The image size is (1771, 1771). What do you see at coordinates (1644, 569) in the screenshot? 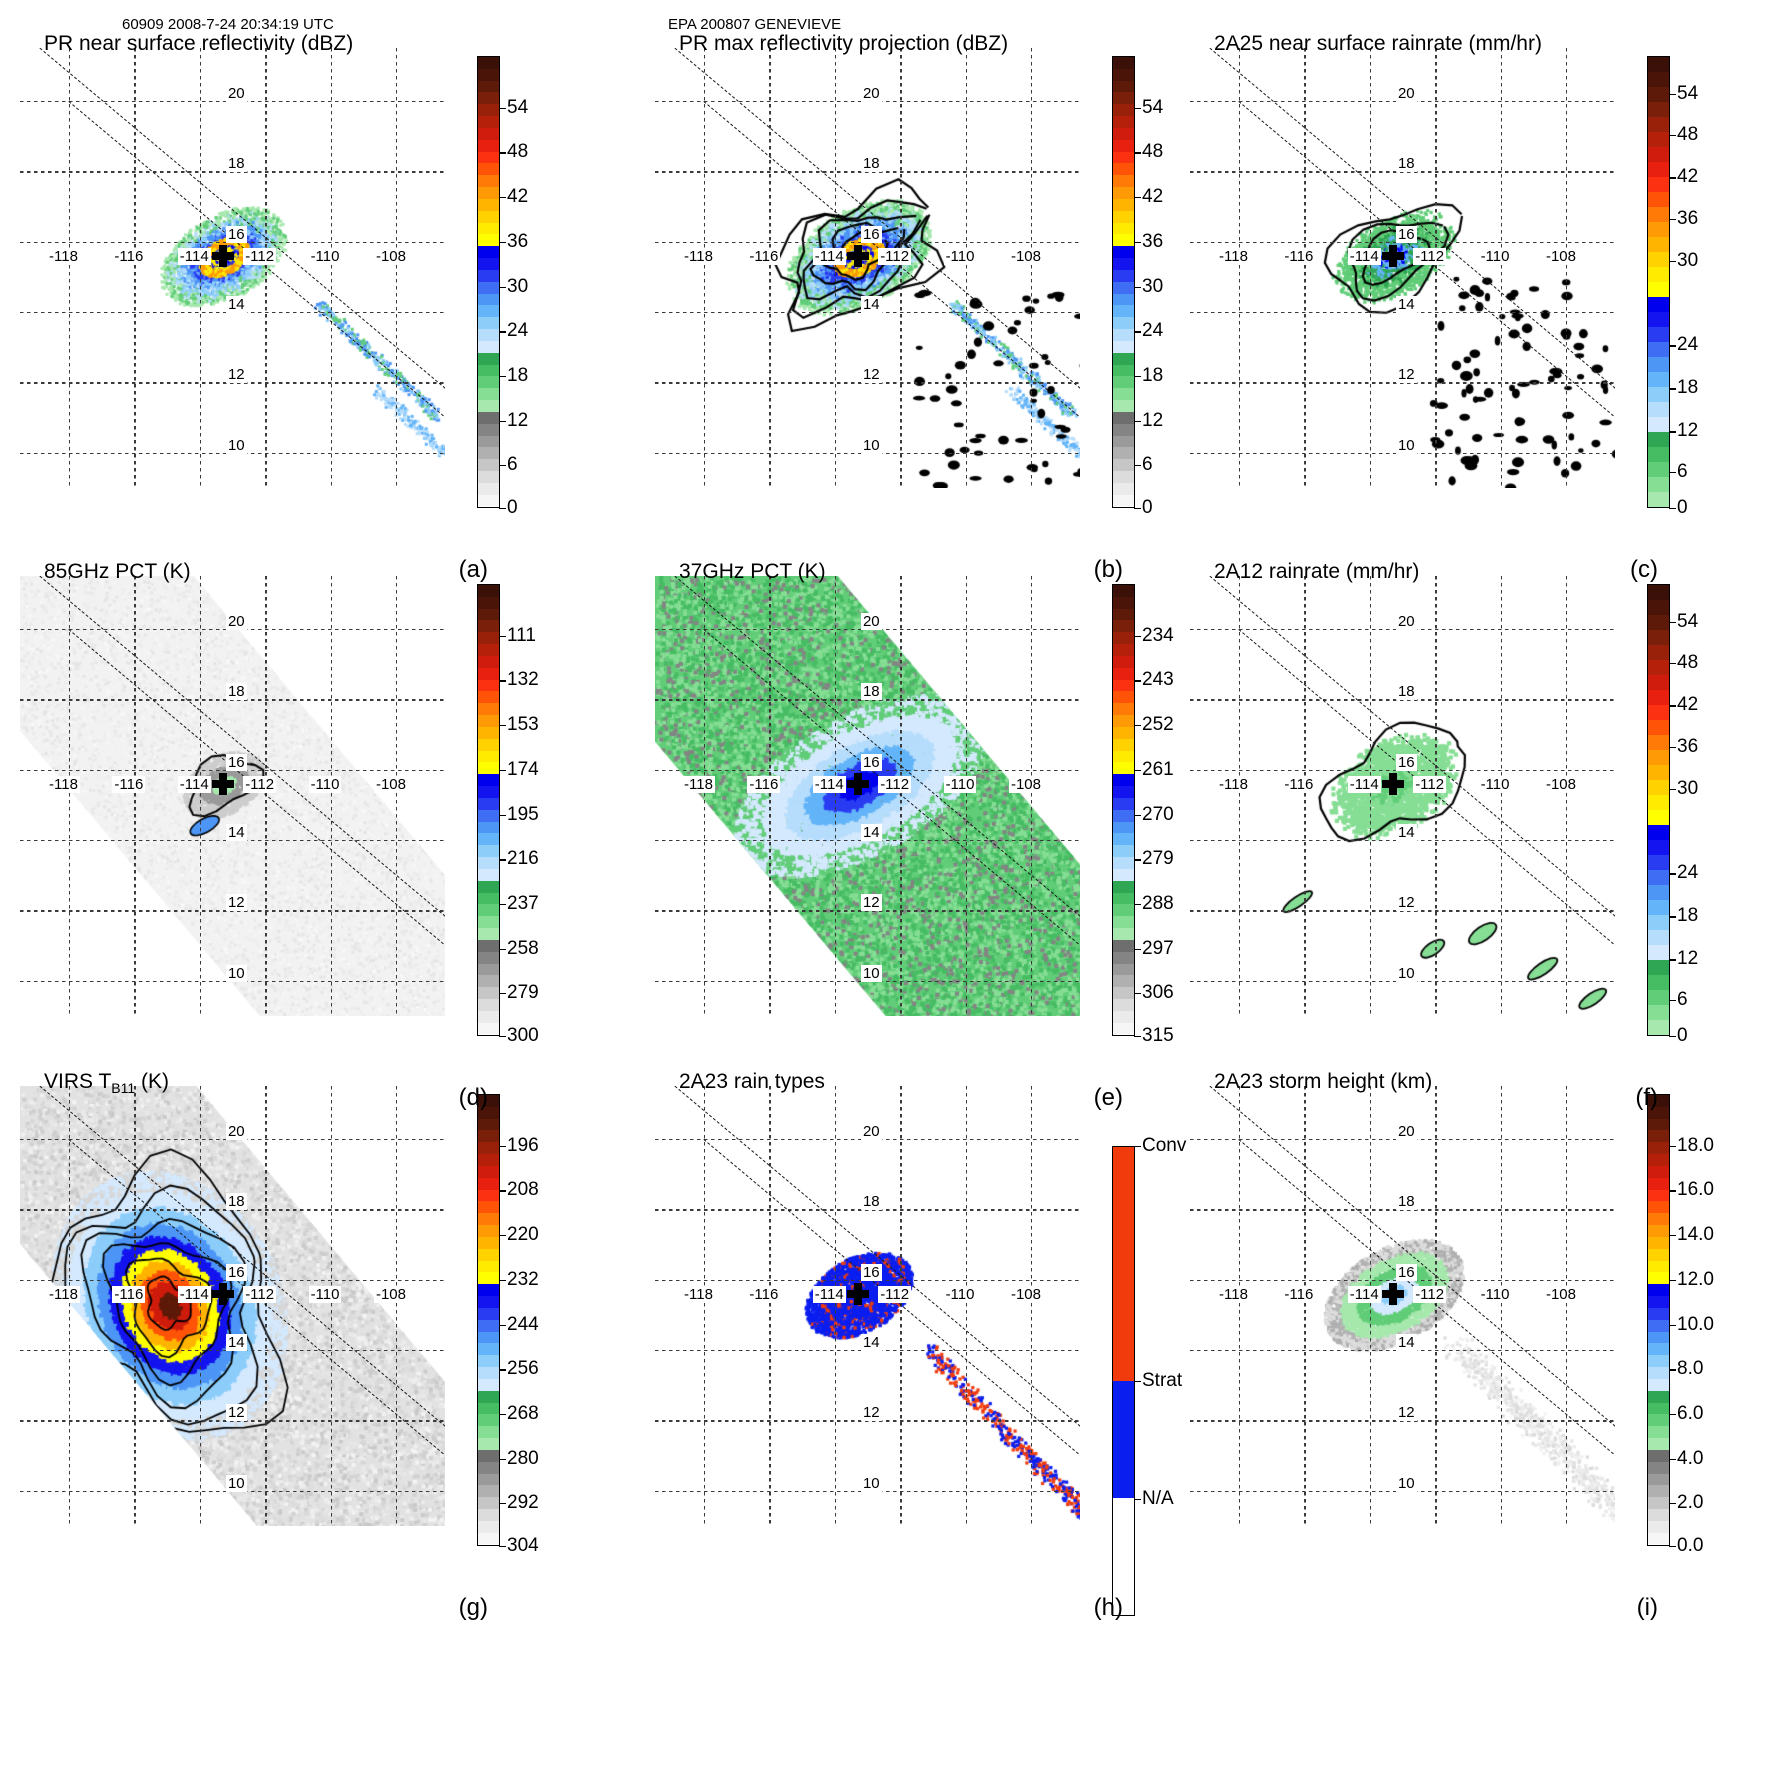
I see `panel-letter: (c)` at bounding box center [1644, 569].